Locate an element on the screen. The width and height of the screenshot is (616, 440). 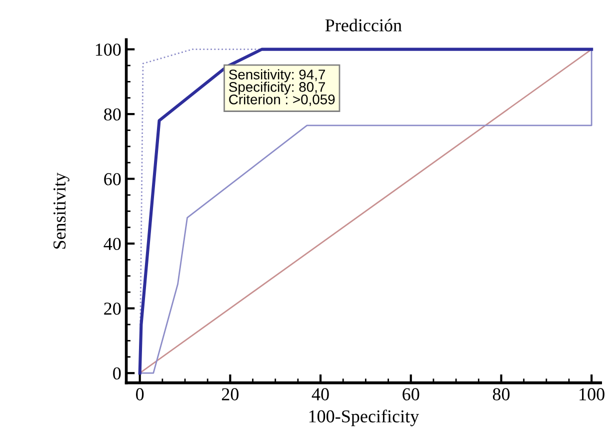
x-tick-label: 80 is located at coordinates (501, 394).